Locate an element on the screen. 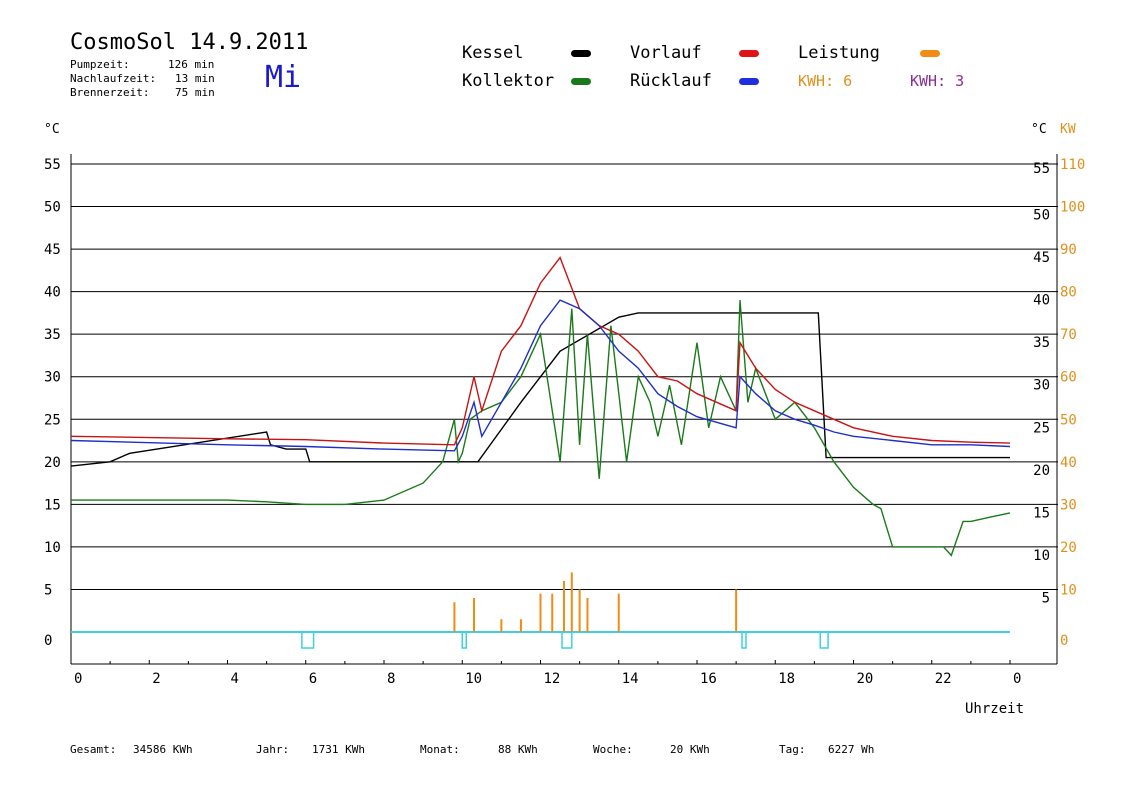 Image resolution: width=1148 pixels, height=812 pixels. y-tick-kw-50: 50 is located at coordinates (1068, 420).